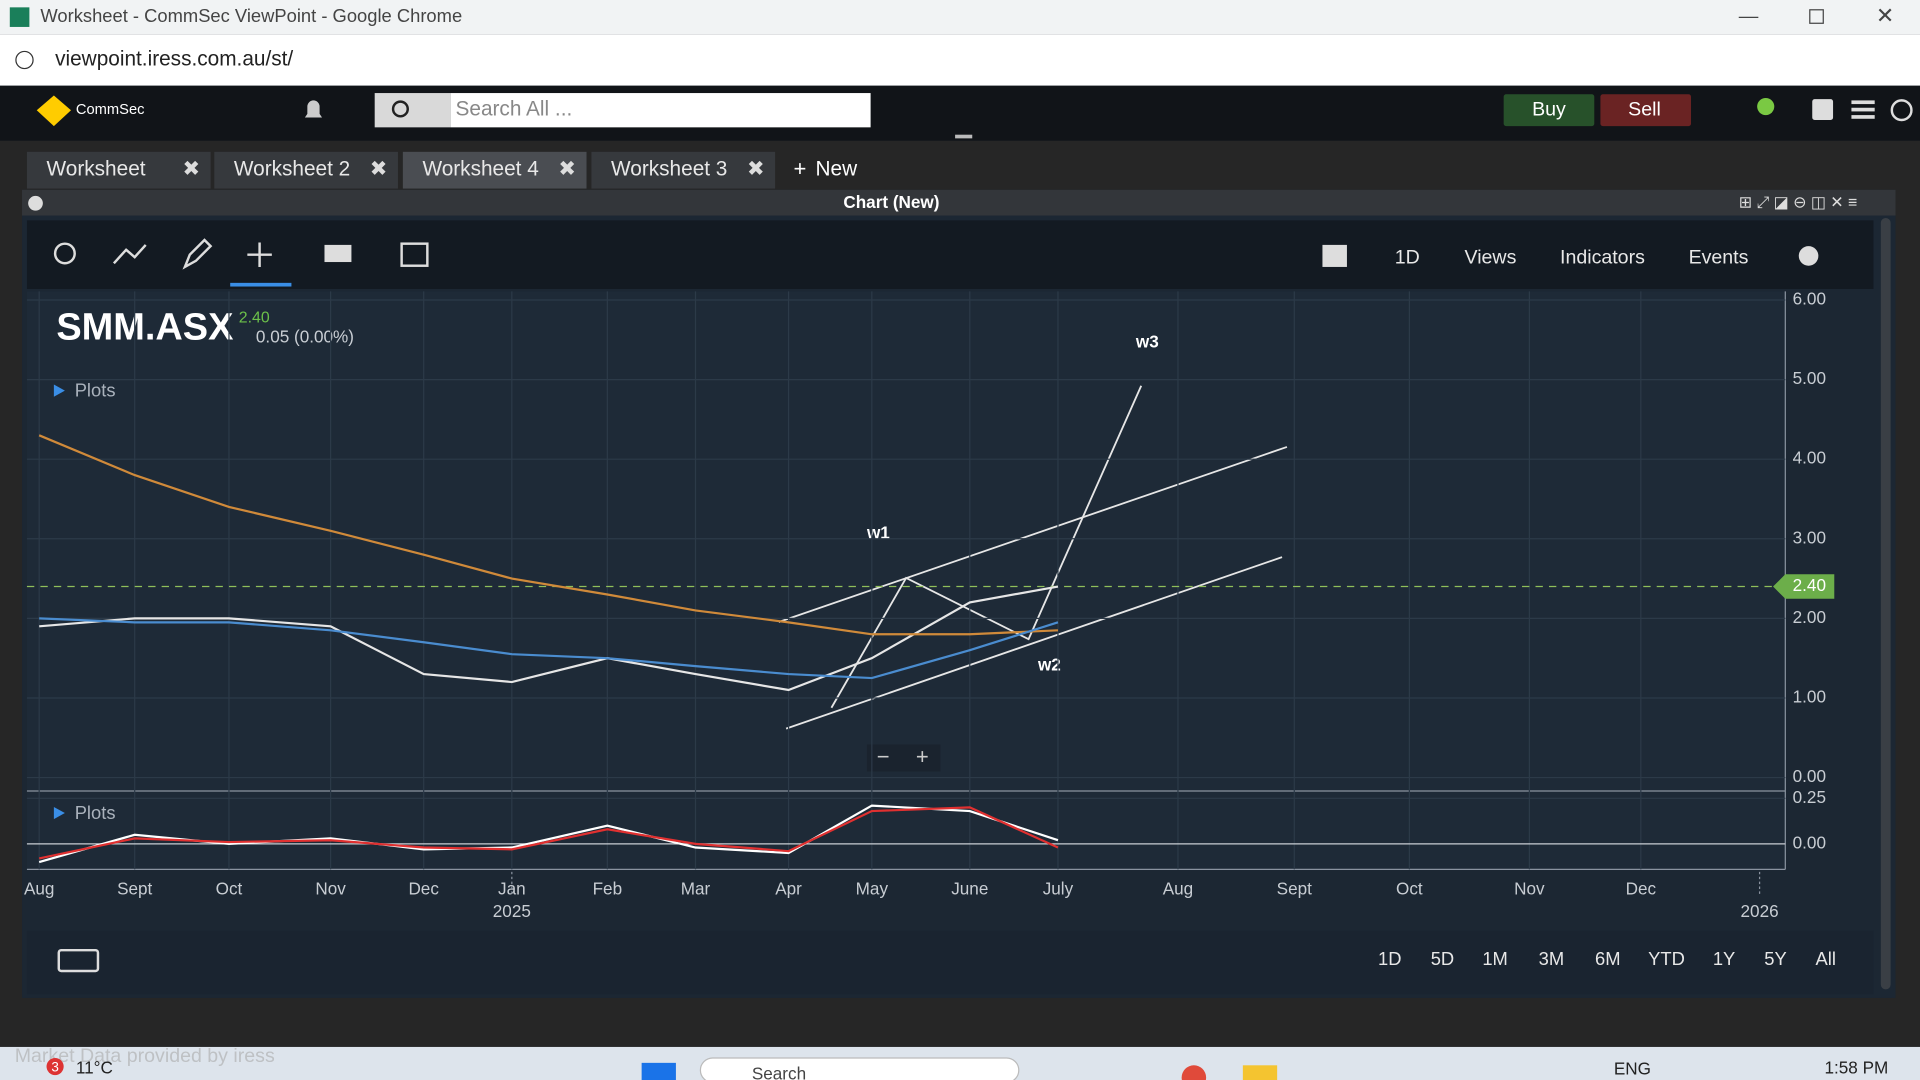 This screenshot has height=1080, width=1920. Describe the element at coordinates (338, 253) in the screenshot. I see `comment-tool` at that location.